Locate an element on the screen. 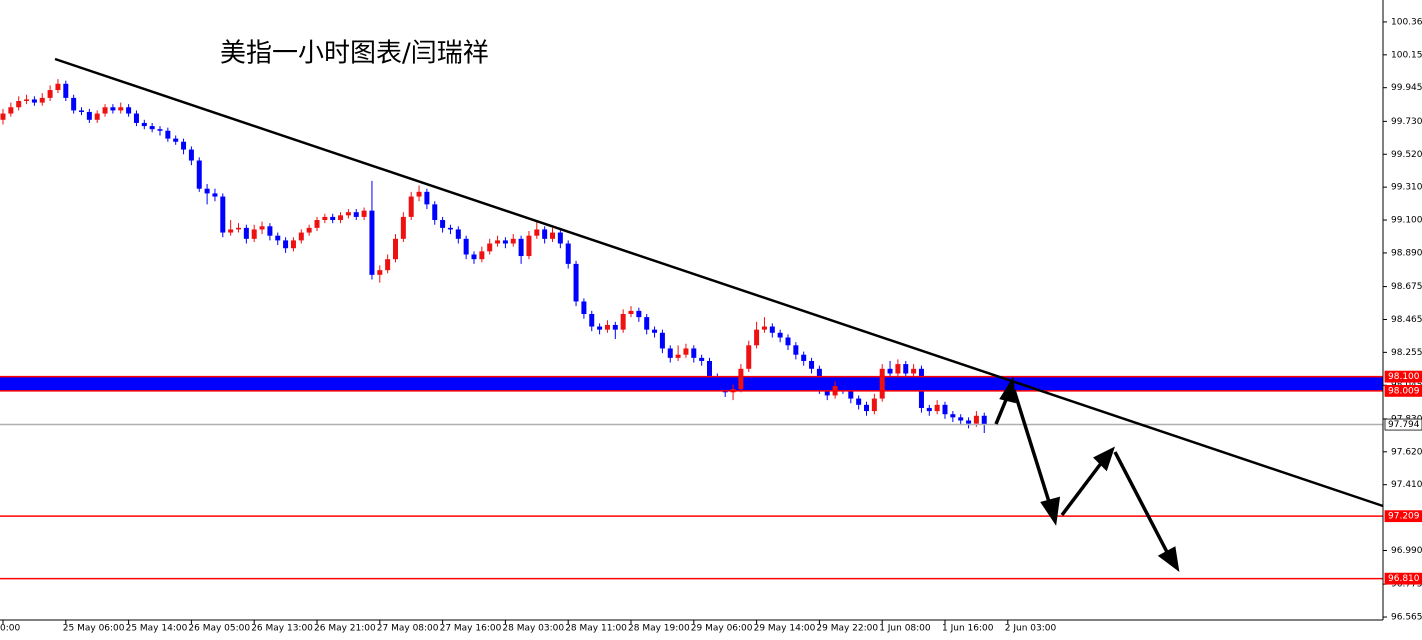 The height and width of the screenshot is (640, 1422). y-tick-label: 97.620 is located at coordinates (1406, 452).